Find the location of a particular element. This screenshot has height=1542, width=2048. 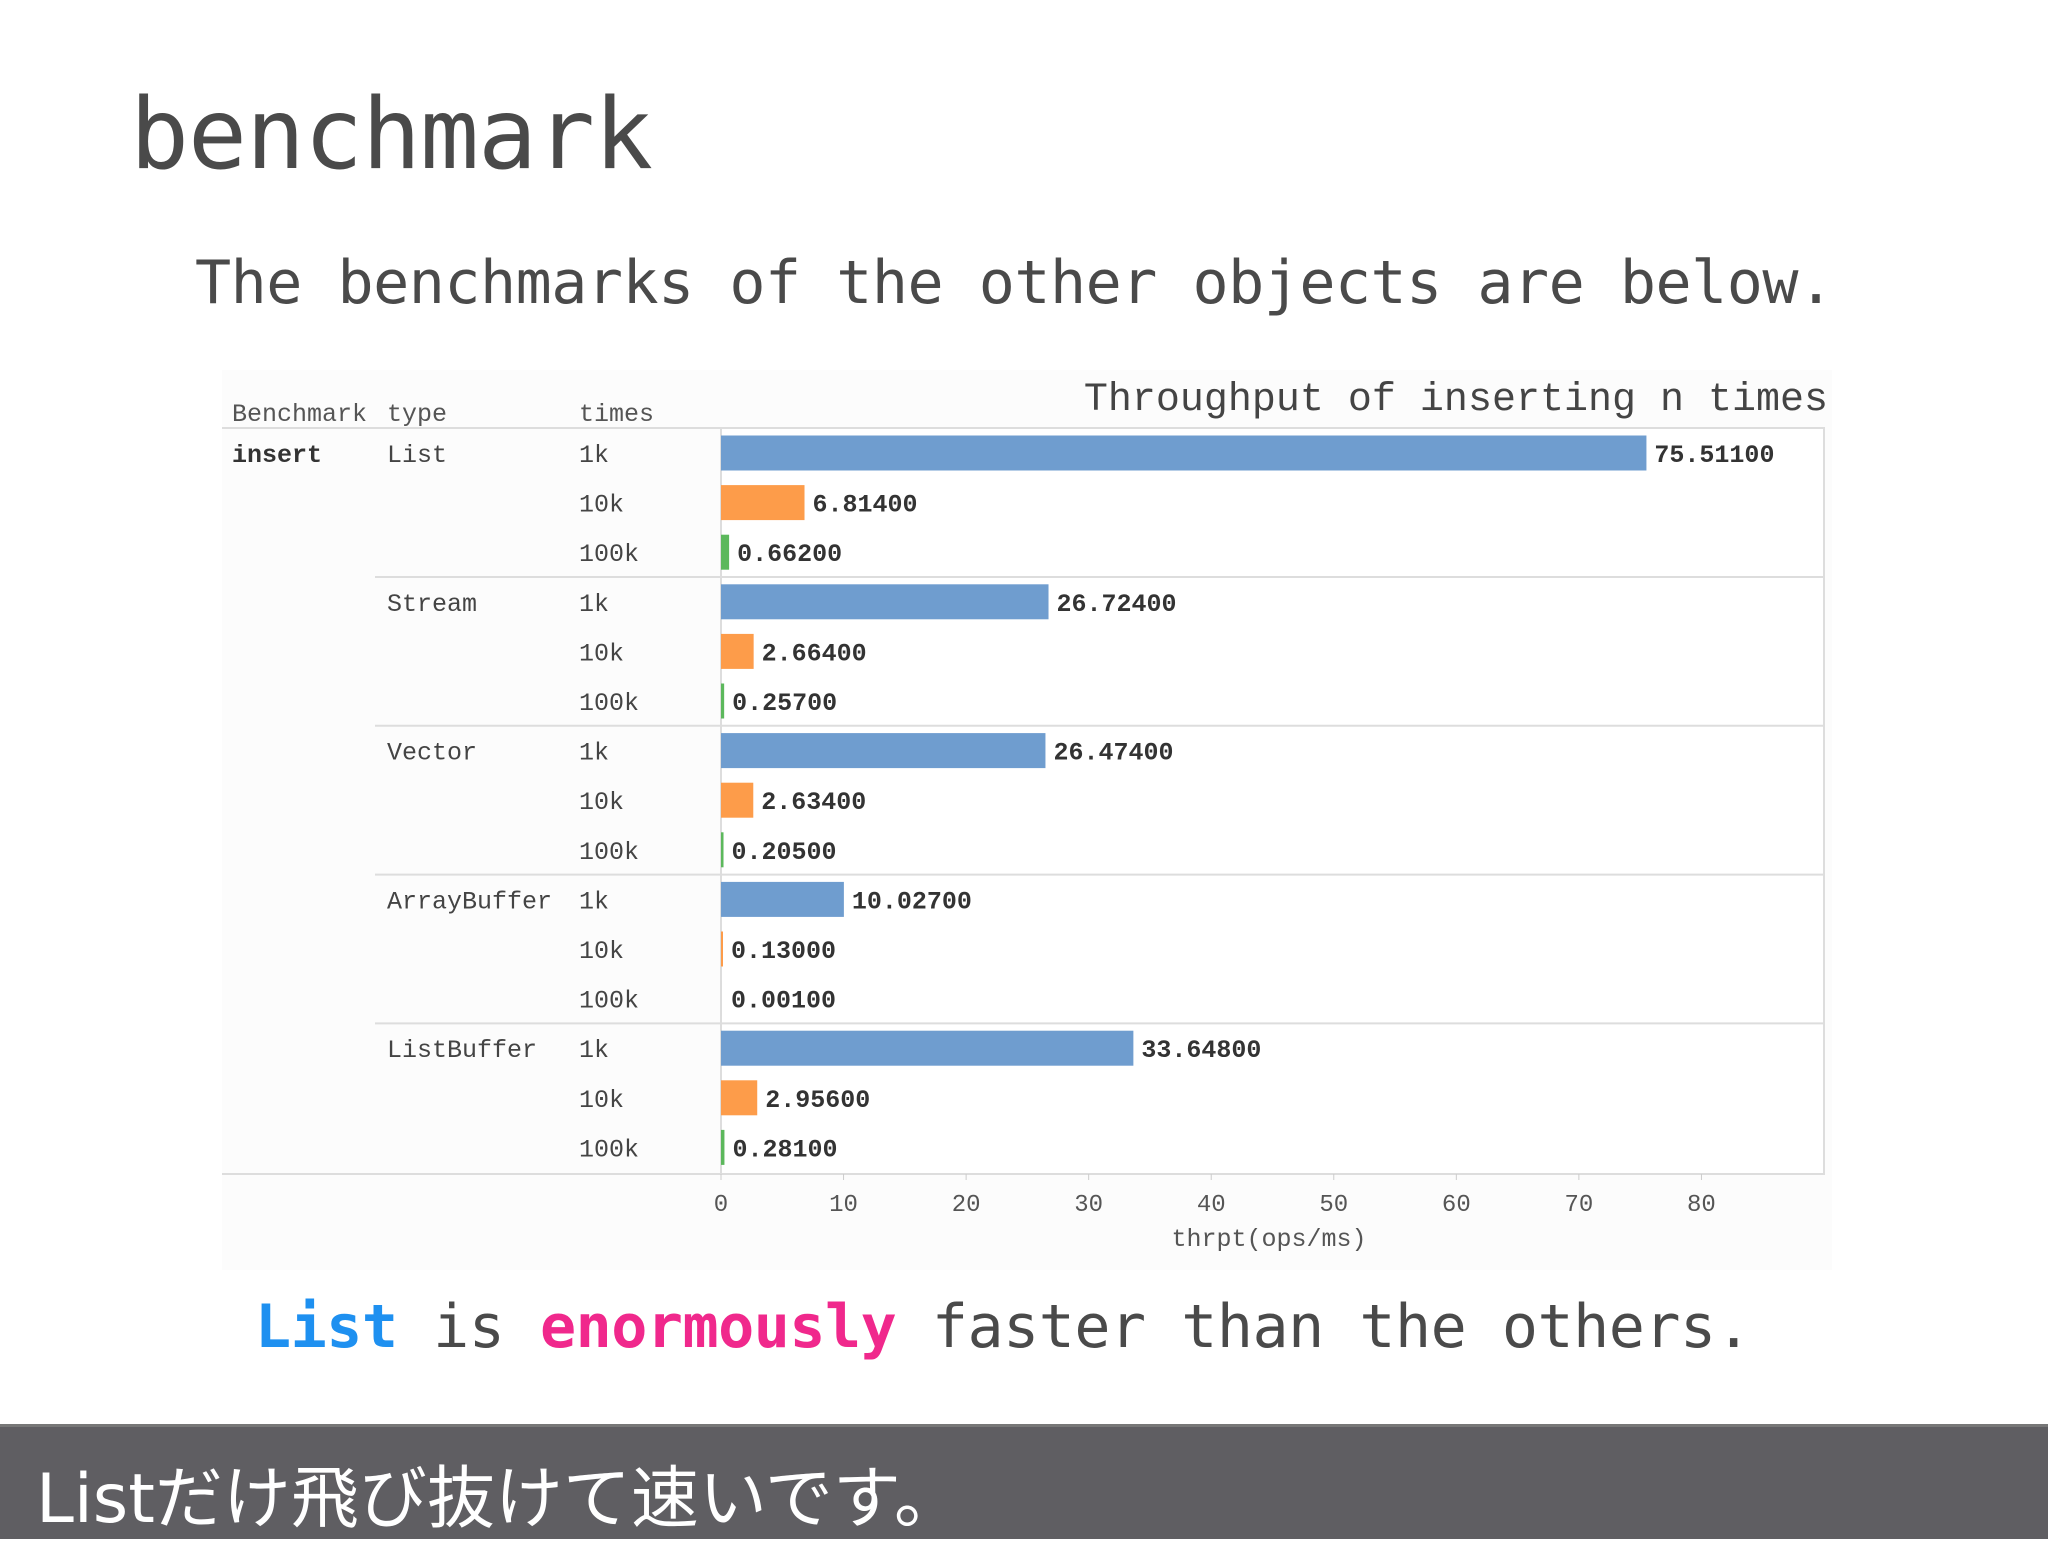

type-label: Stream is located at coordinates (432, 604).